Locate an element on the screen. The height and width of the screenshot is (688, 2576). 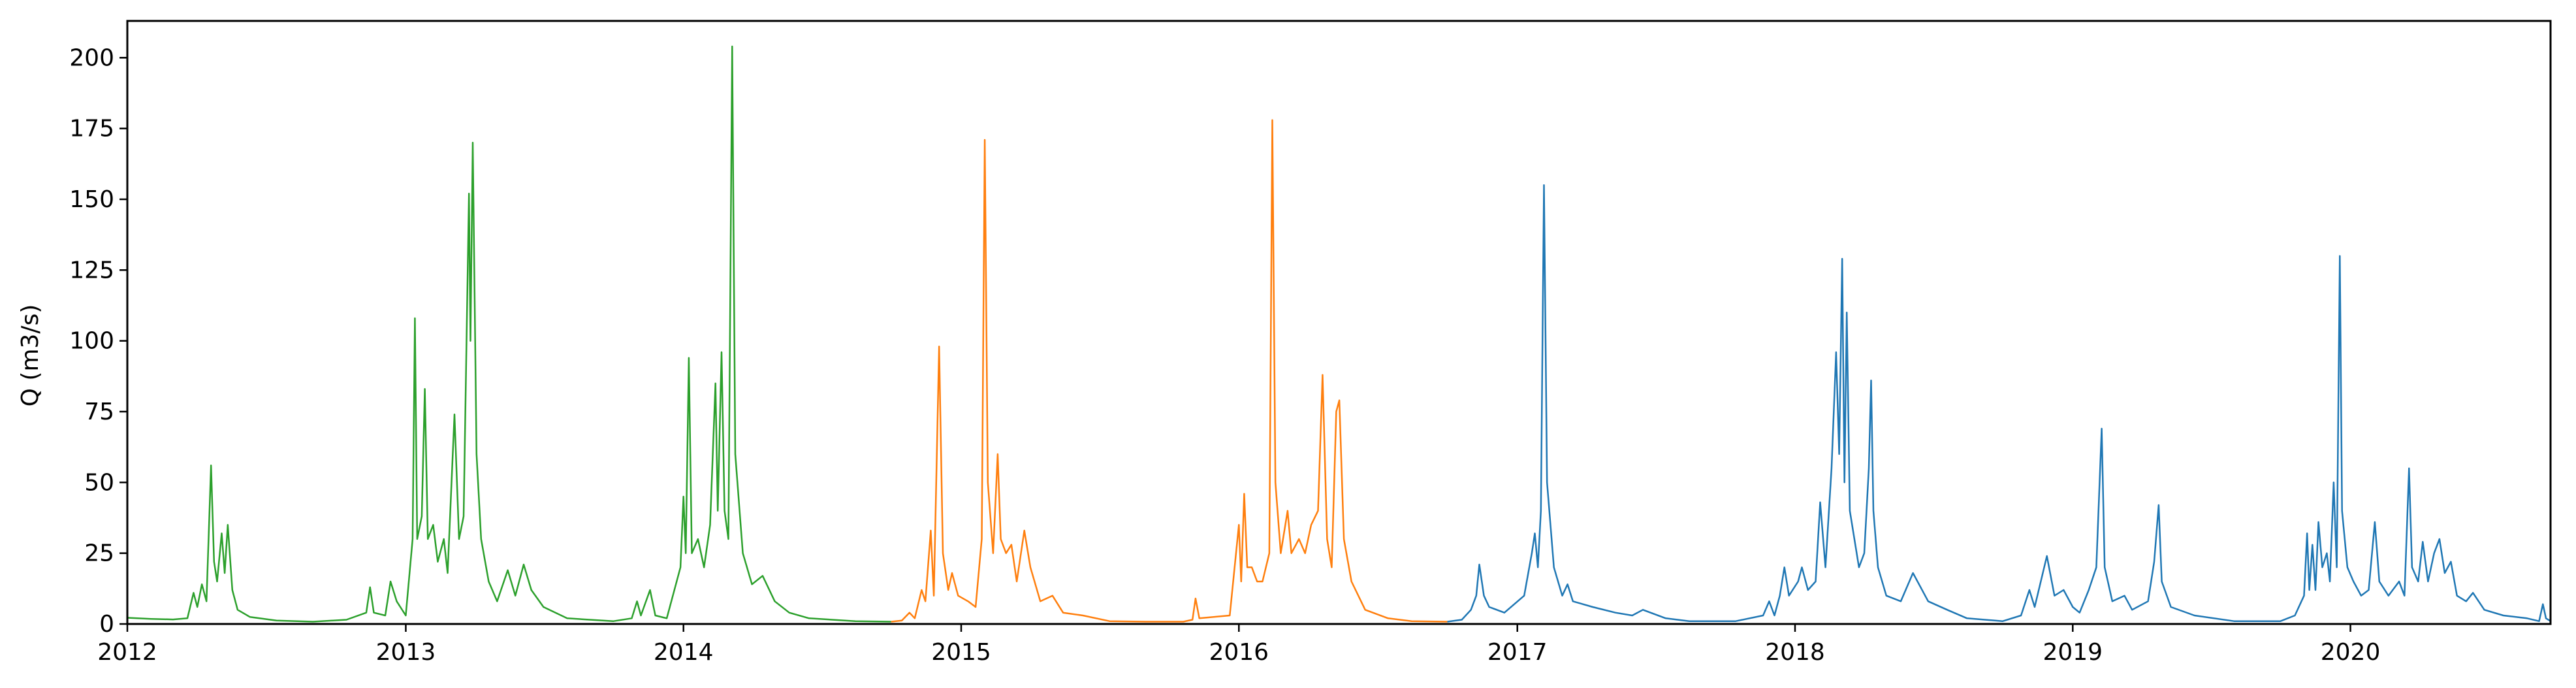
x-tick-label: 2019 is located at coordinates (2073, 652).